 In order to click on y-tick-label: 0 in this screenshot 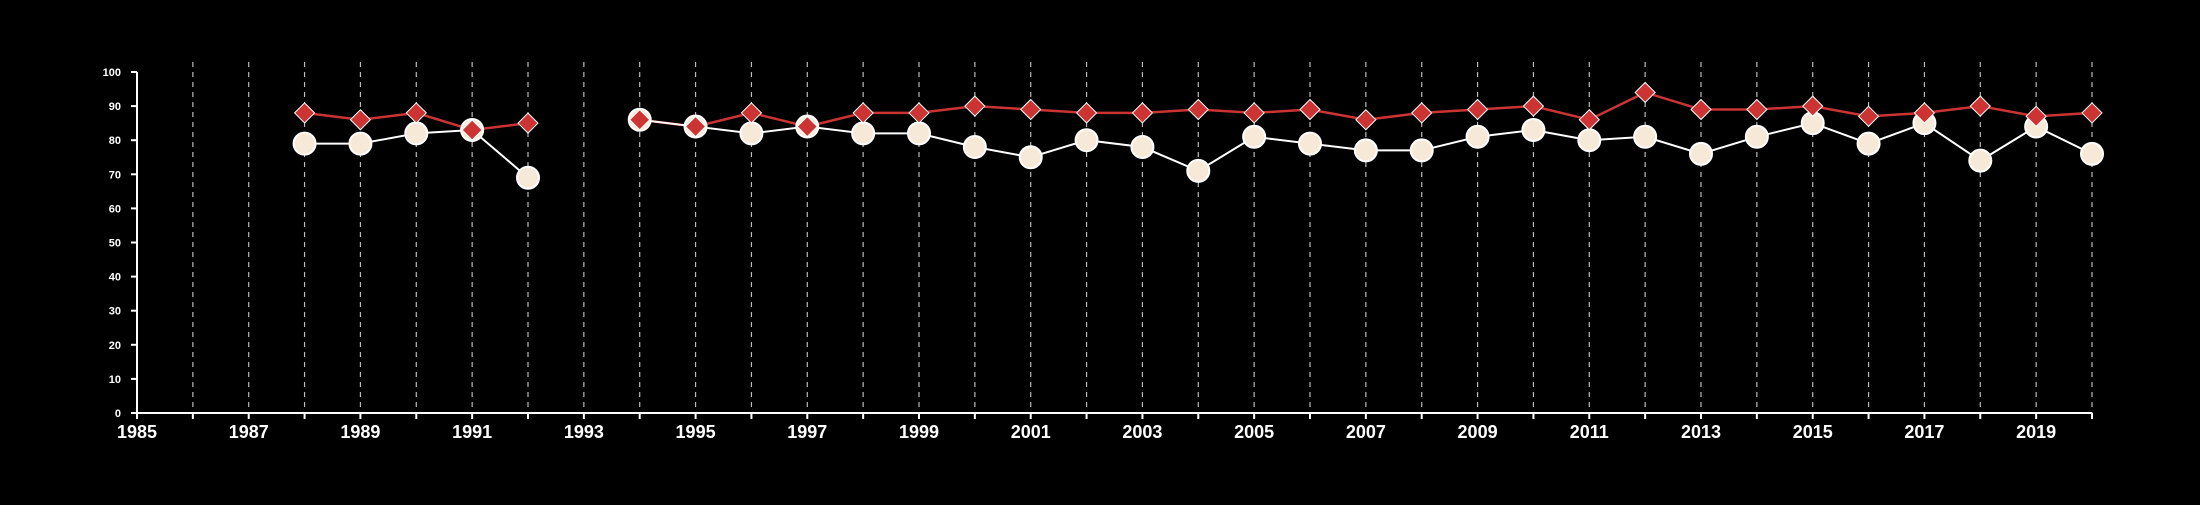, I will do `click(118, 414)`.